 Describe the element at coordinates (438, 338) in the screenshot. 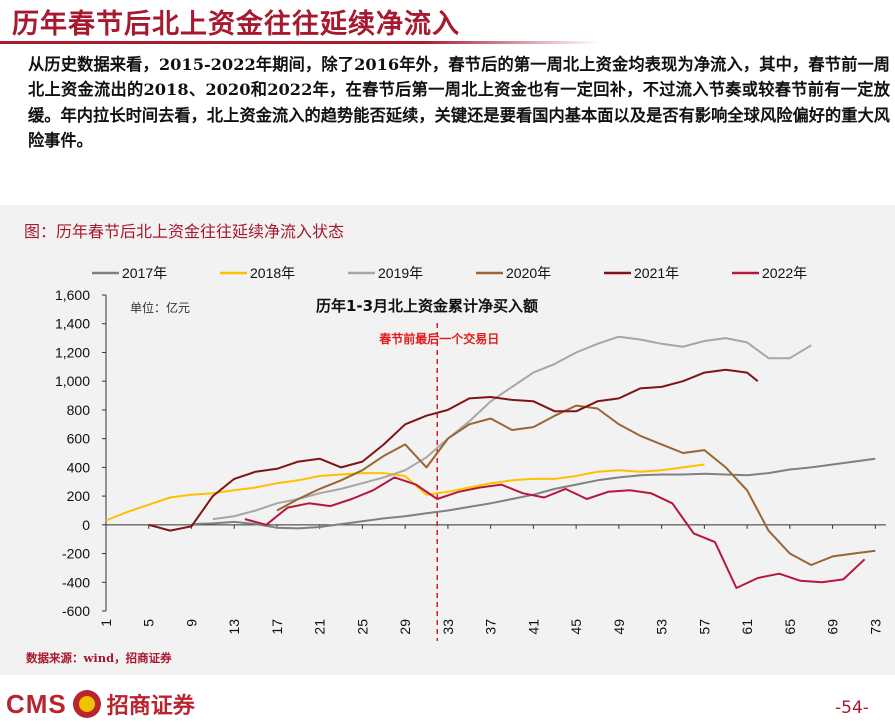

I see `annotation-label: 春节前最后一个交易日` at that location.